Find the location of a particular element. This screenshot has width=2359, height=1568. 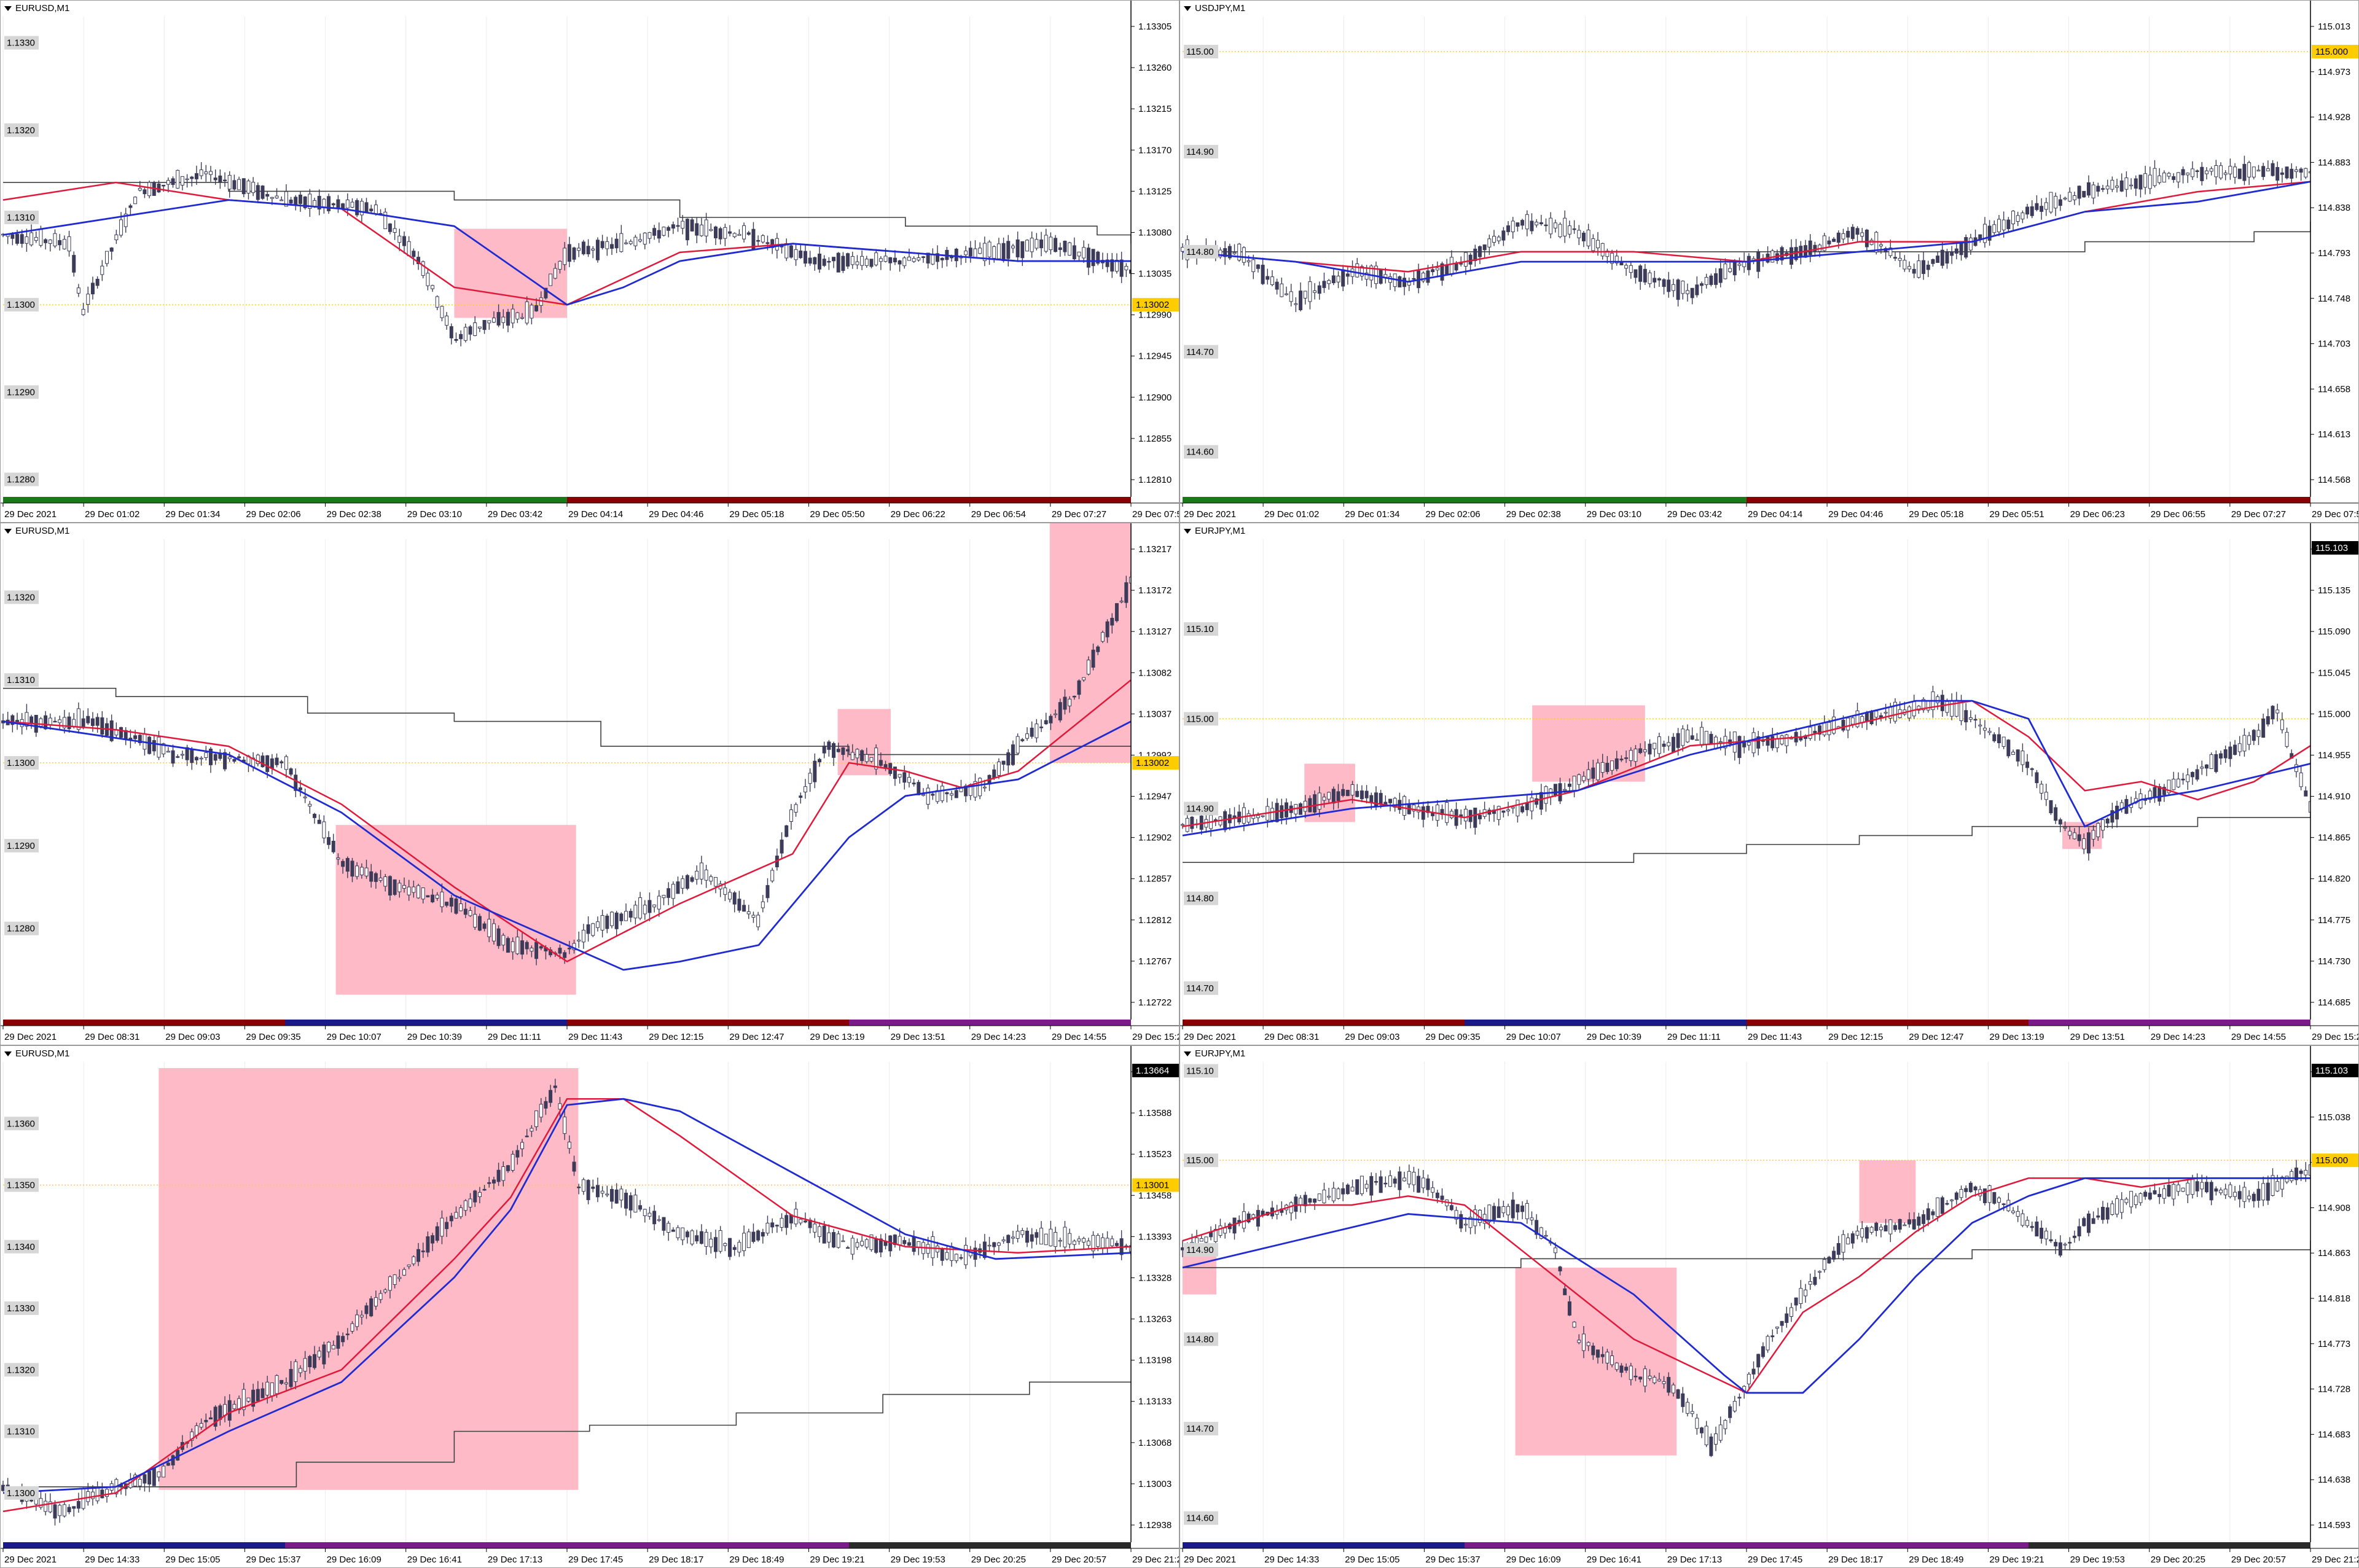

time-tick-label: 29 Dec 16:41 is located at coordinates (435, 1559).